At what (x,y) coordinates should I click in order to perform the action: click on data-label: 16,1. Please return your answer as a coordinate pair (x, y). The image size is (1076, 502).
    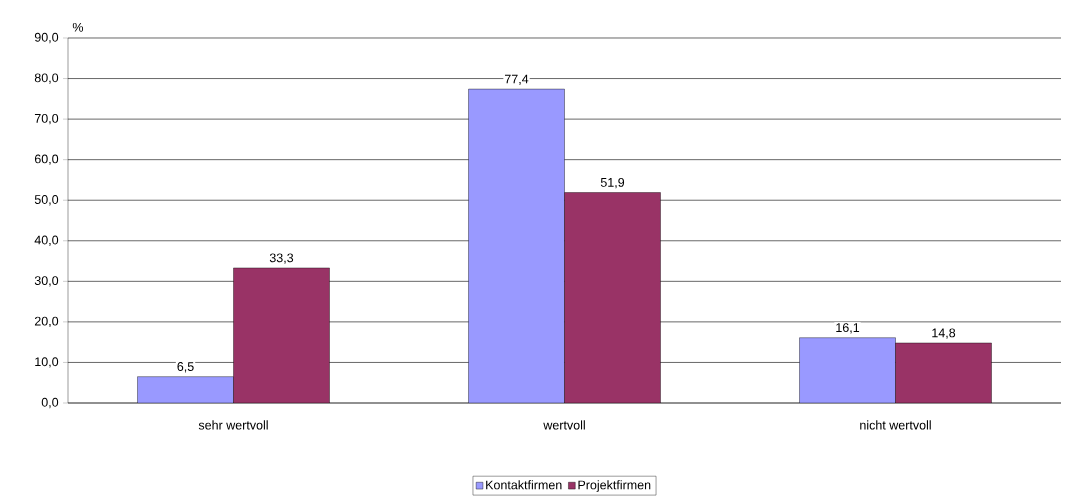
    Looking at the image, I should click on (848, 328).